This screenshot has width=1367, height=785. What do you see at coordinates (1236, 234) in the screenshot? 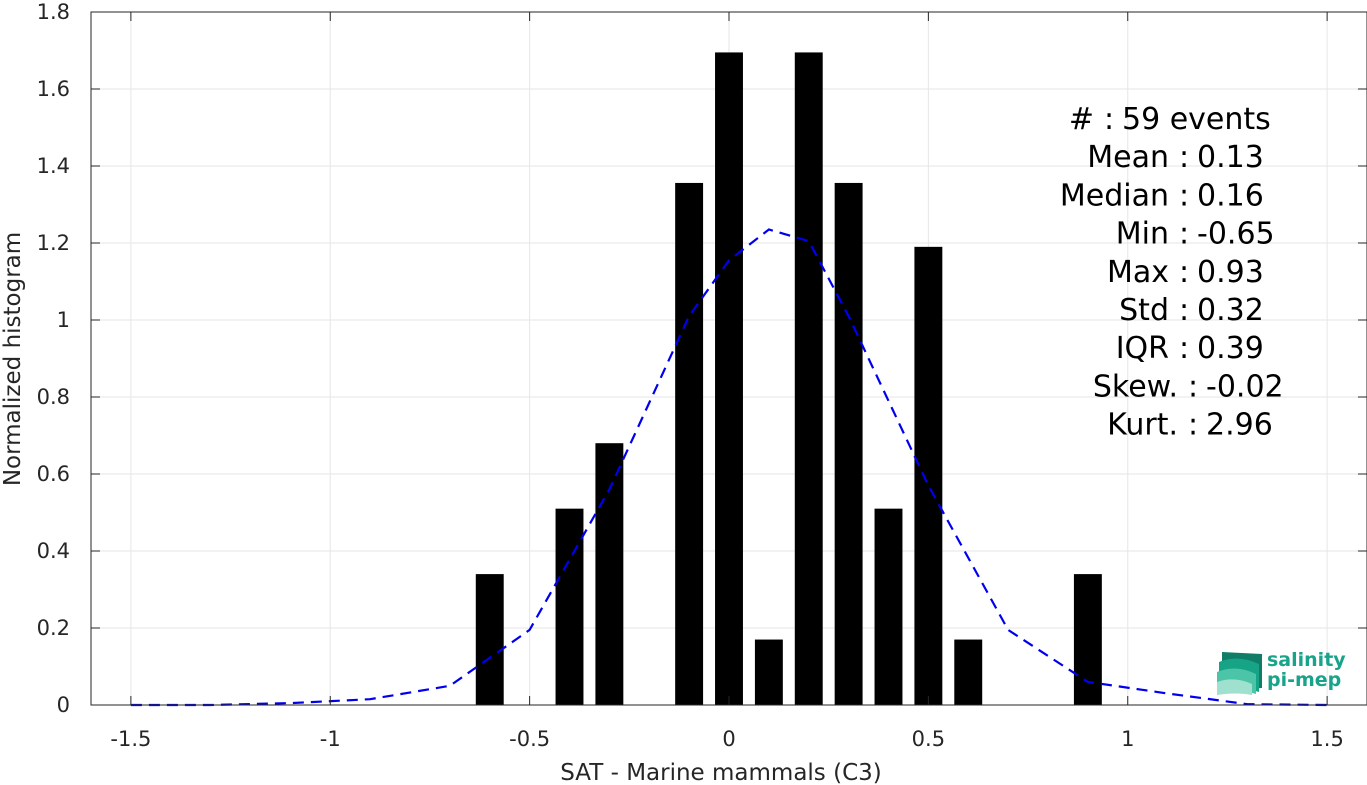
I see `stat-value: -0.65` at bounding box center [1236, 234].